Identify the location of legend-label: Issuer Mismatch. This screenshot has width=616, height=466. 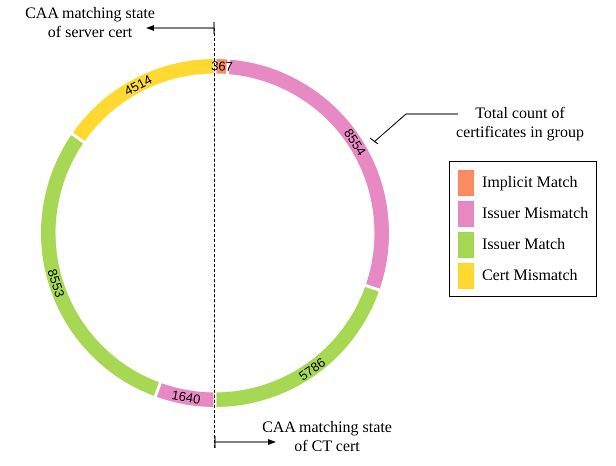
(535, 213).